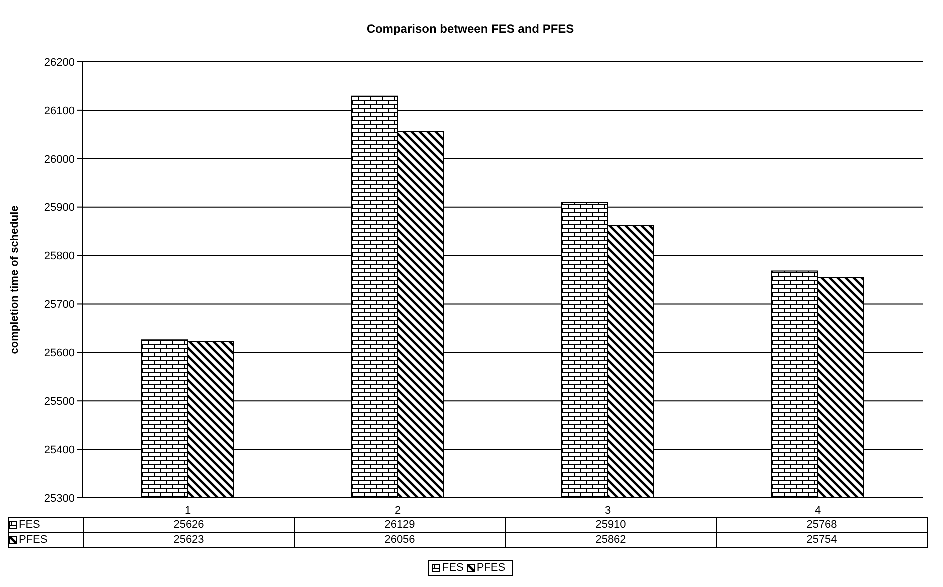  Describe the element at coordinates (59, 62) in the screenshot. I see `y-tick-label: 26200` at that location.